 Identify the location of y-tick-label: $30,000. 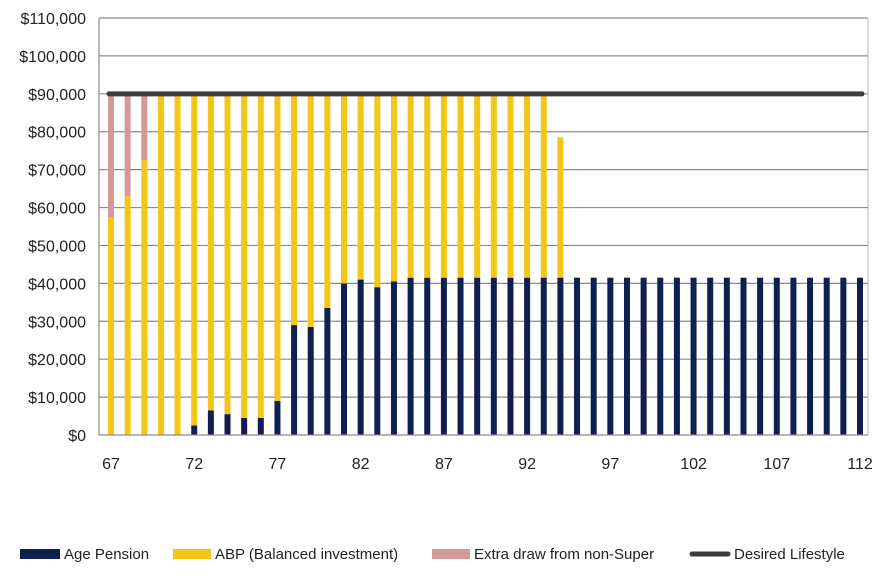
(57, 322).